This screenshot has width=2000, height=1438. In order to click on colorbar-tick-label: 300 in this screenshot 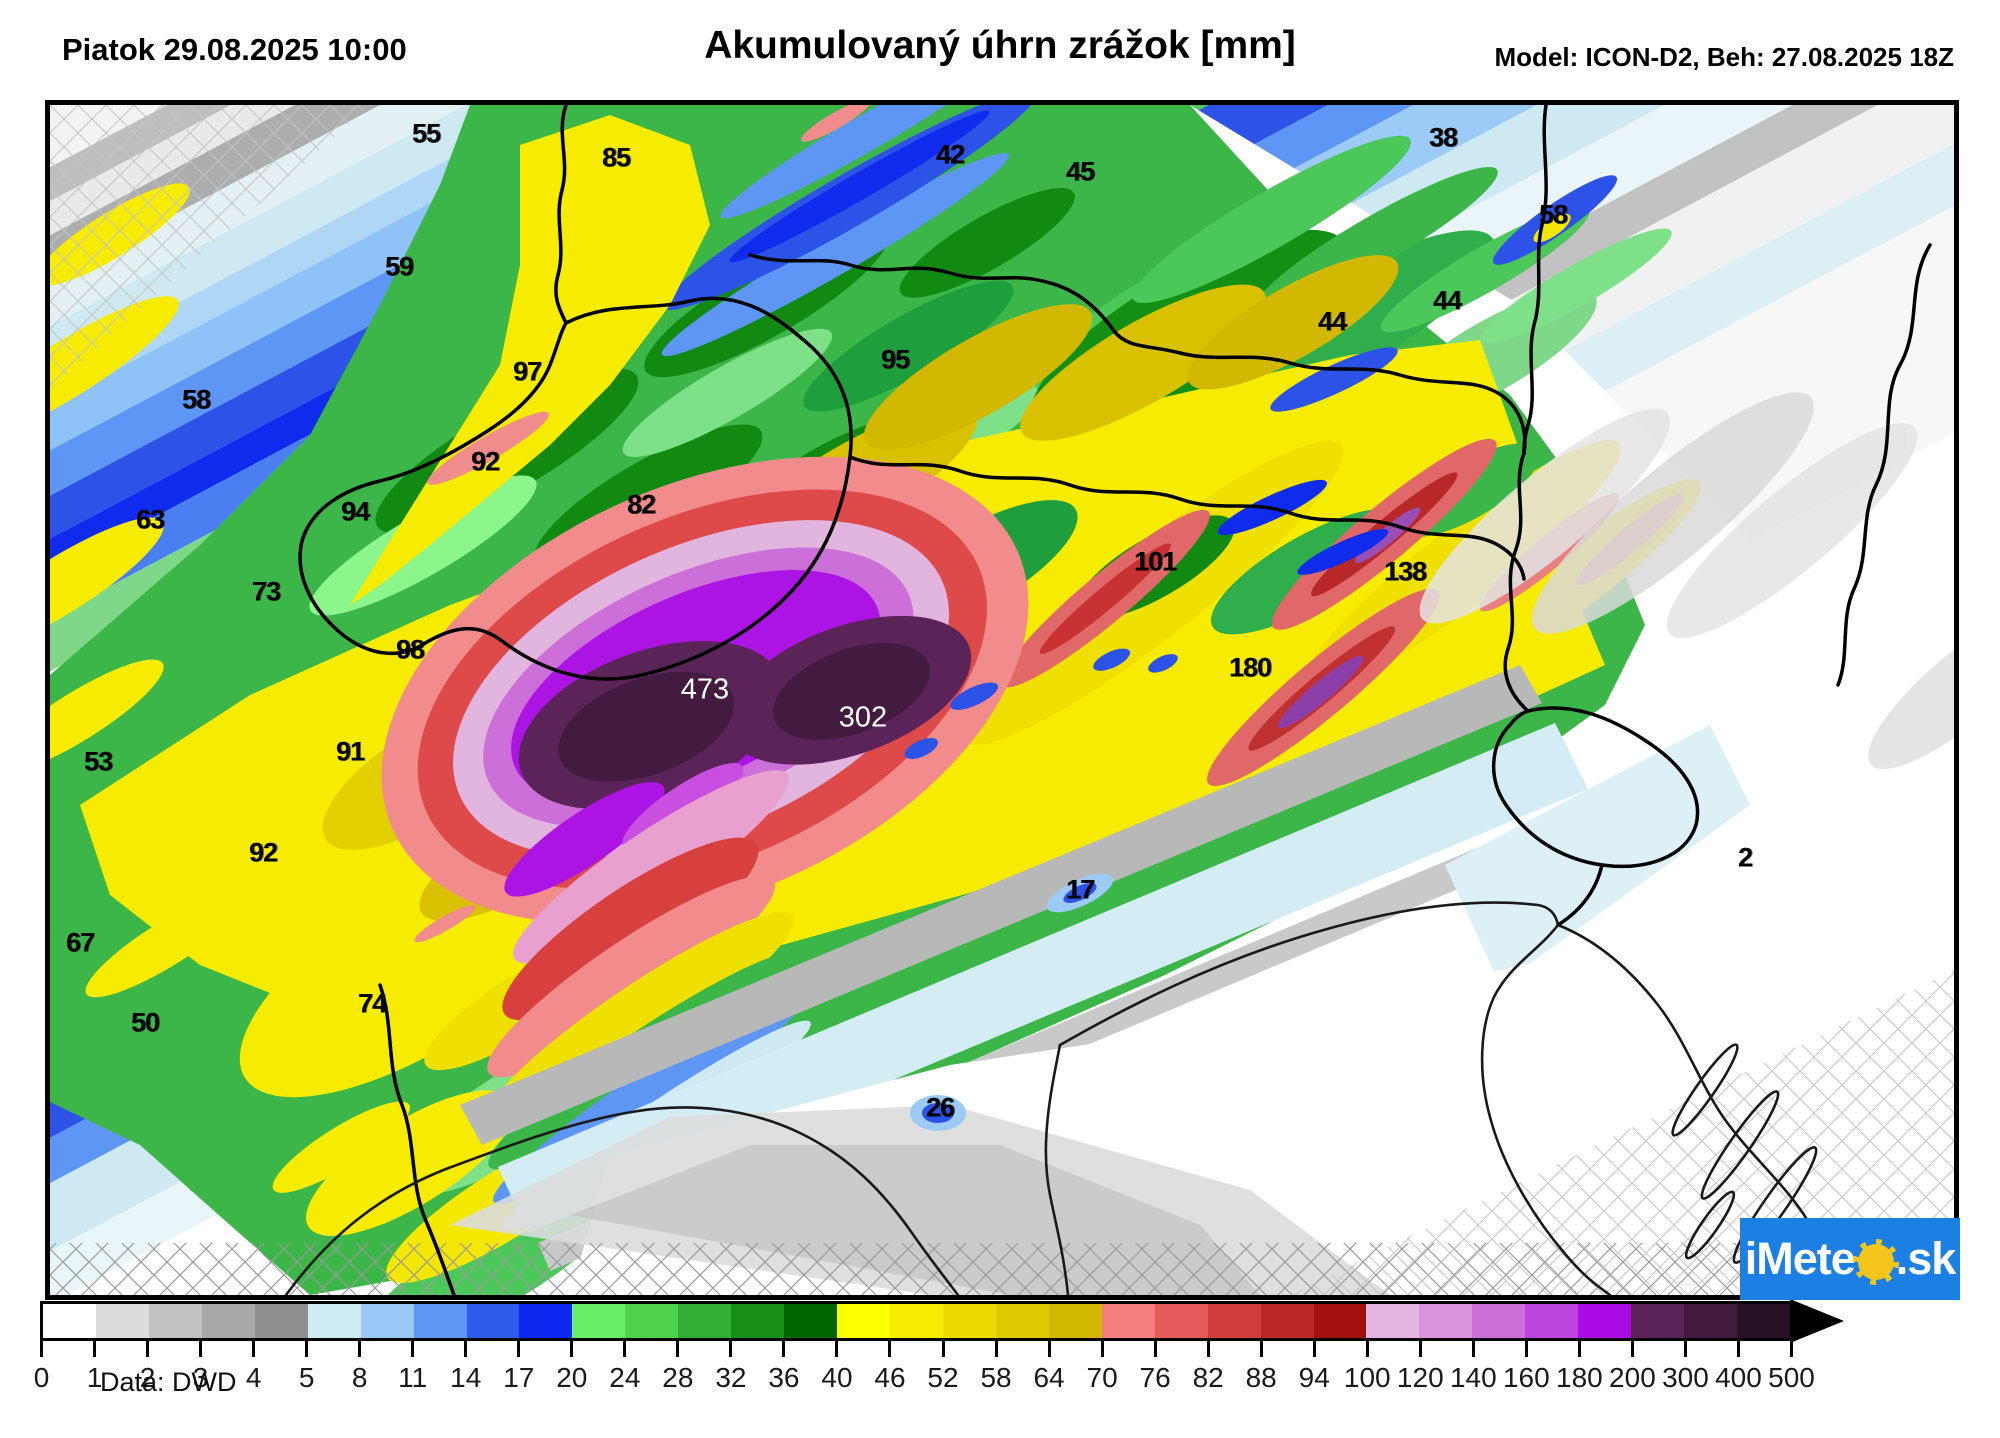, I will do `click(1685, 1377)`.